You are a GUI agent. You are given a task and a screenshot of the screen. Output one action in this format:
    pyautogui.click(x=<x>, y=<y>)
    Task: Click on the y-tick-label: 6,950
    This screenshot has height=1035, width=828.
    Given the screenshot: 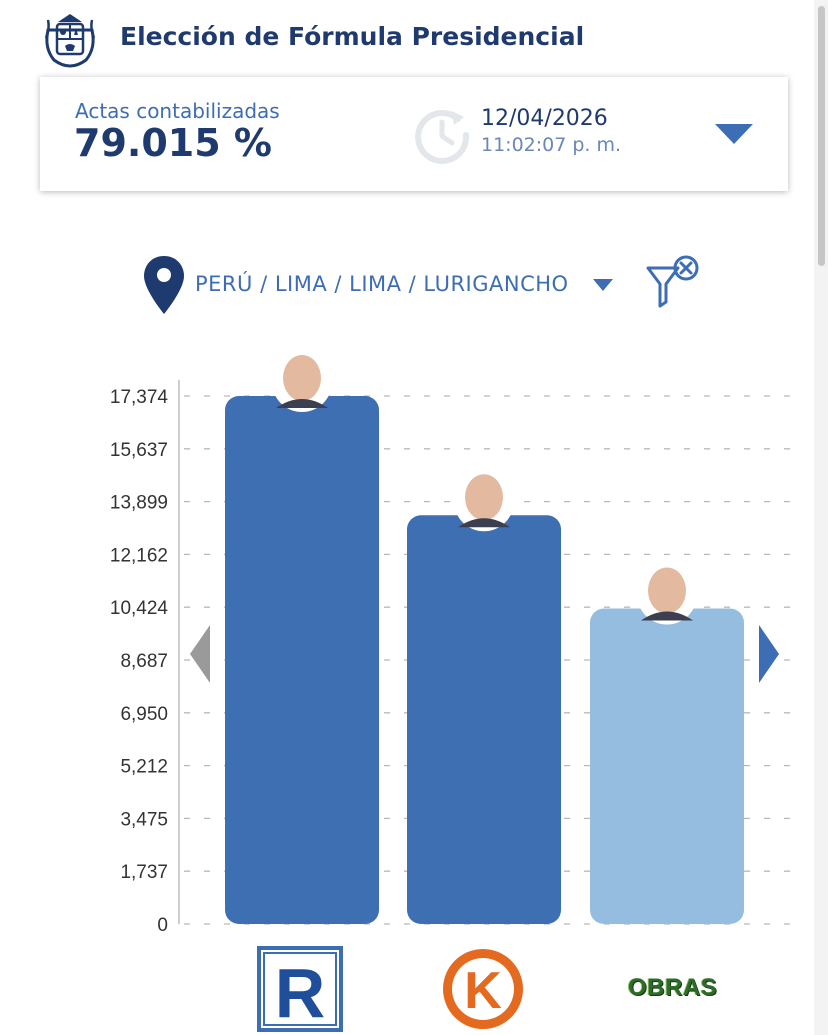 What is the action you would take?
    pyautogui.click(x=144, y=714)
    